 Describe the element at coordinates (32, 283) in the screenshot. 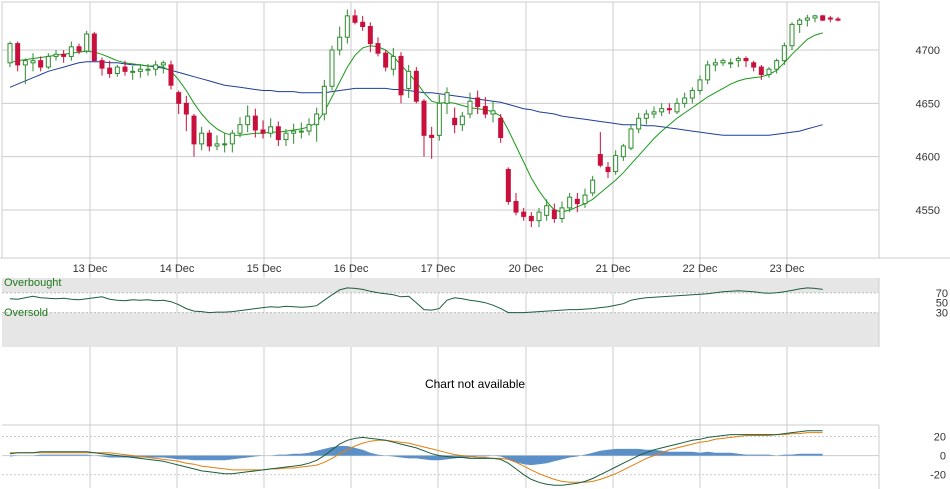

I see `overbought-label: Overbought` at that location.